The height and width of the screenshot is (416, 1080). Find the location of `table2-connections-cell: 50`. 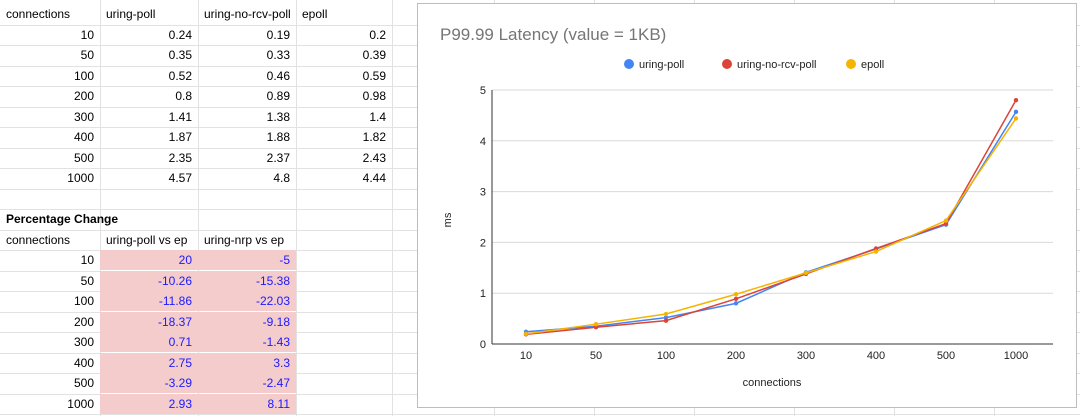

table2-connections-cell: 50 is located at coordinates (87, 281).